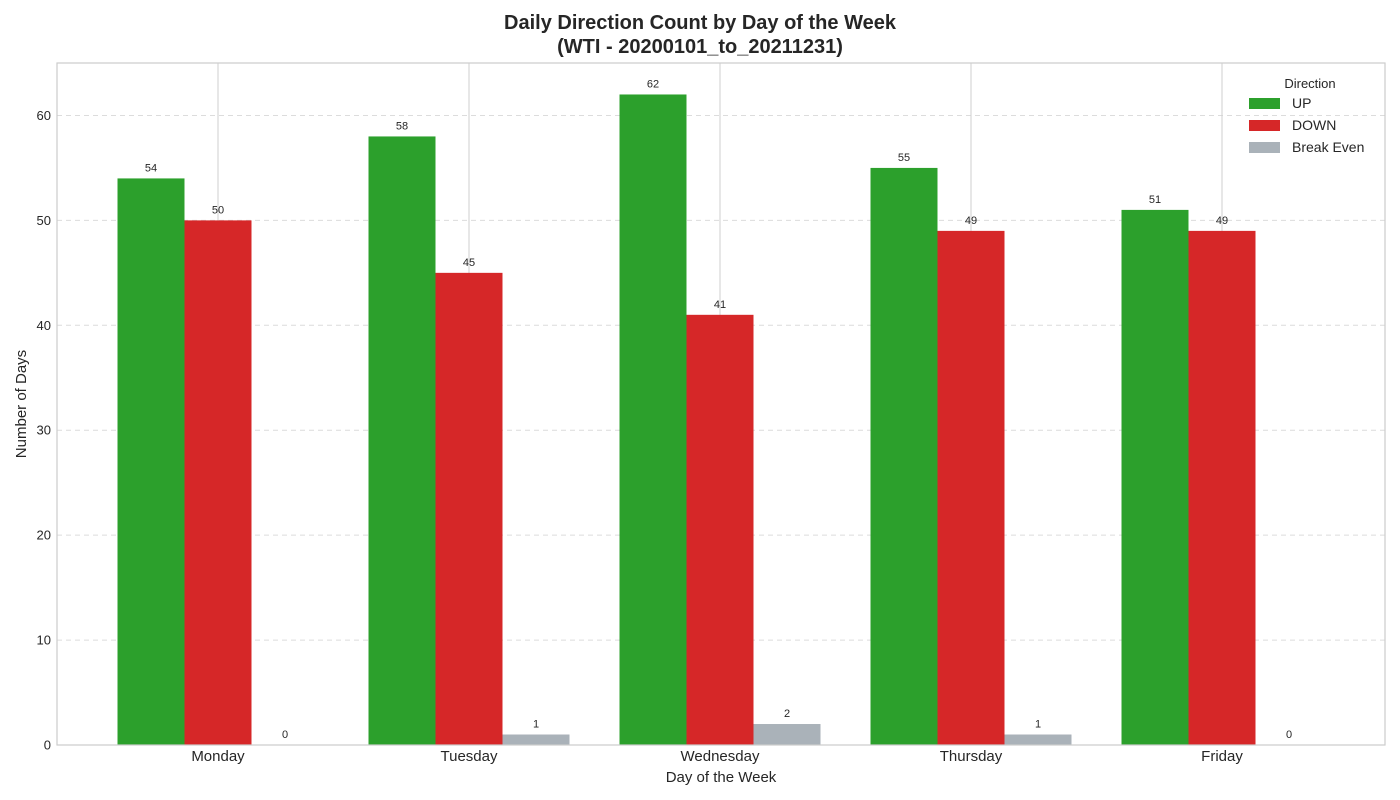 This screenshot has width=1400, height=800. I want to click on bar-value-label: 50, so click(218, 210).